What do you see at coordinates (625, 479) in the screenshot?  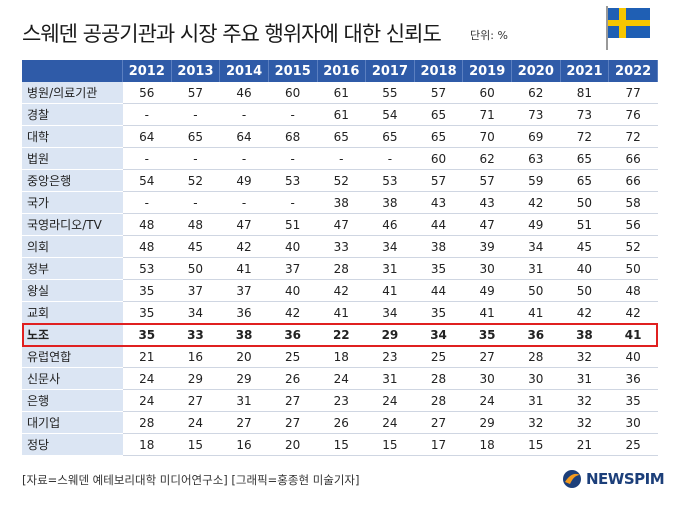 I see `logo-text: NEWSPIM` at bounding box center [625, 479].